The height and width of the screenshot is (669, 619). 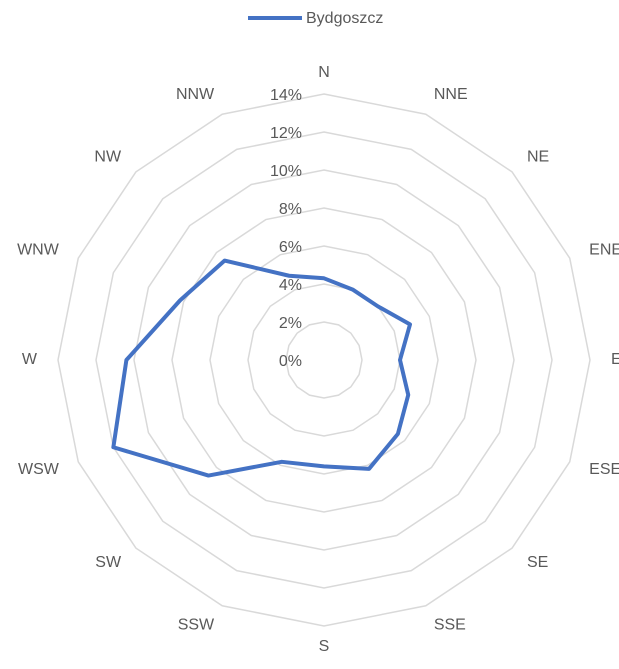 I want to click on r-tick-label: 6%, so click(x=290, y=247).